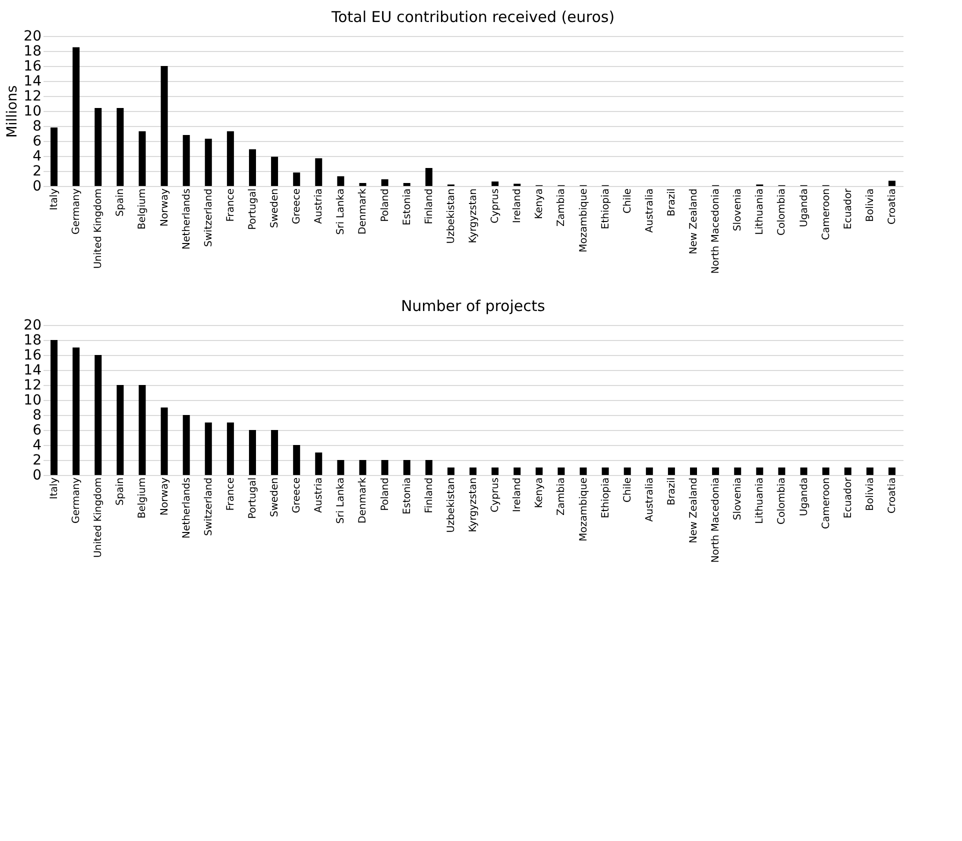 The height and width of the screenshot is (841, 962). What do you see at coordinates (472, 17) in the screenshot?
I see `chart-title: Total EU contribution received (euros)` at bounding box center [472, 17].